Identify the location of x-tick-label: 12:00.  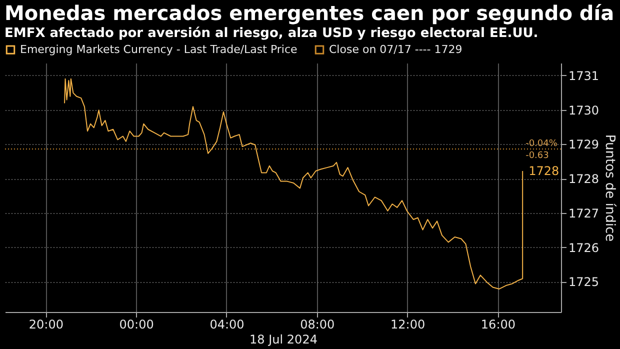
(408, 325).